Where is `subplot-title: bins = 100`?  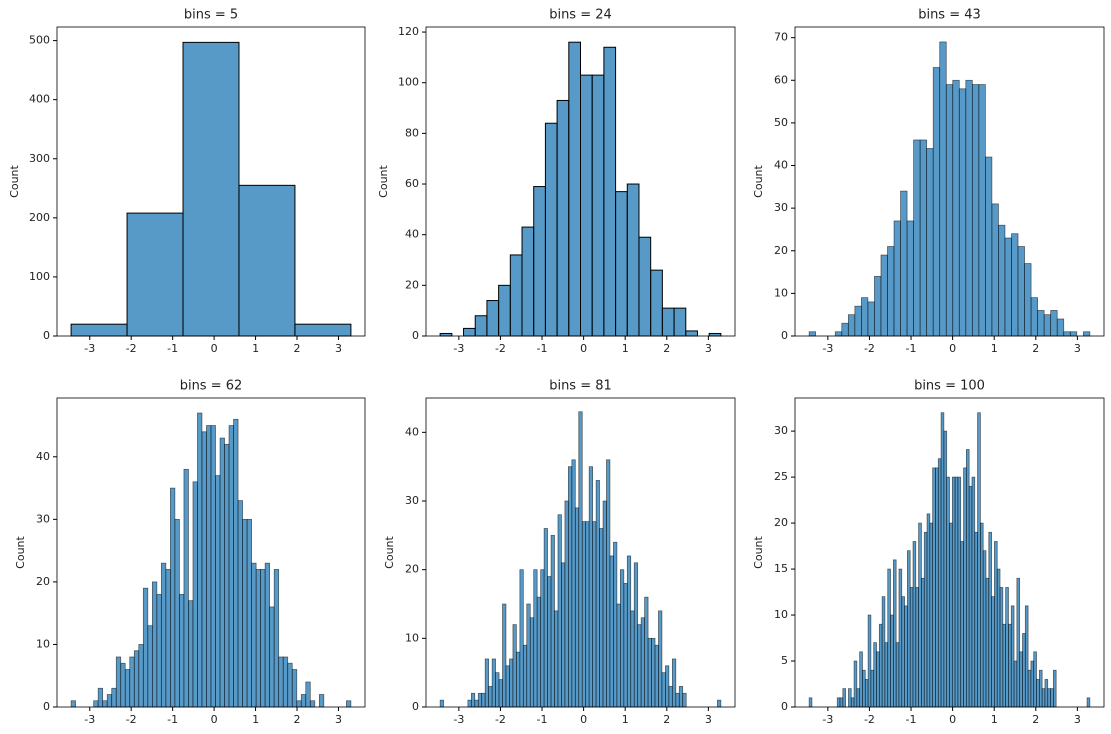
subplot-title: bins = 100 is located at coordinates (949, 386).